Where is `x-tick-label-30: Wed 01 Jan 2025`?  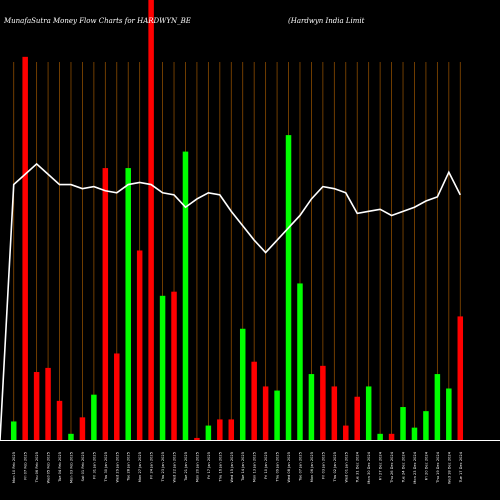
x-tick-label-30: Wed 01 Jan 2025 is located at coordinates (346, 467).